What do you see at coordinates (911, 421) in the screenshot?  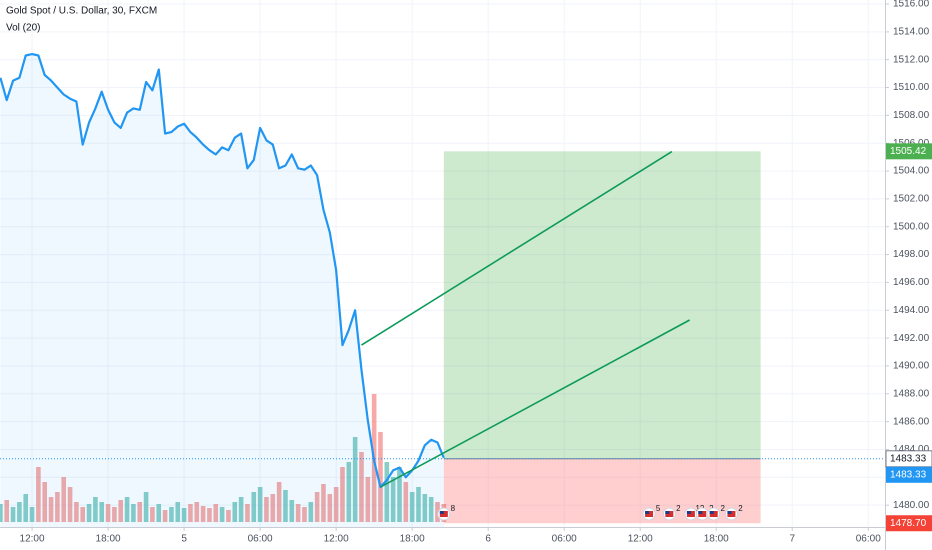 I see `y-tick-label: 1486.00` at bounding box center [911, 421].